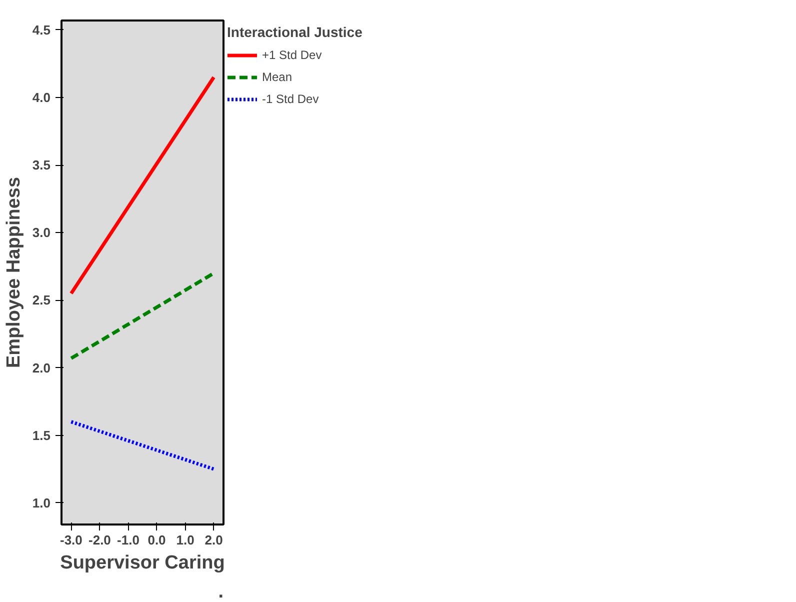 The image size is (796, 602). Describe the element at coordinates (41, 435) in the screenshot. I see `y-tick-label: 1.5` at that location.